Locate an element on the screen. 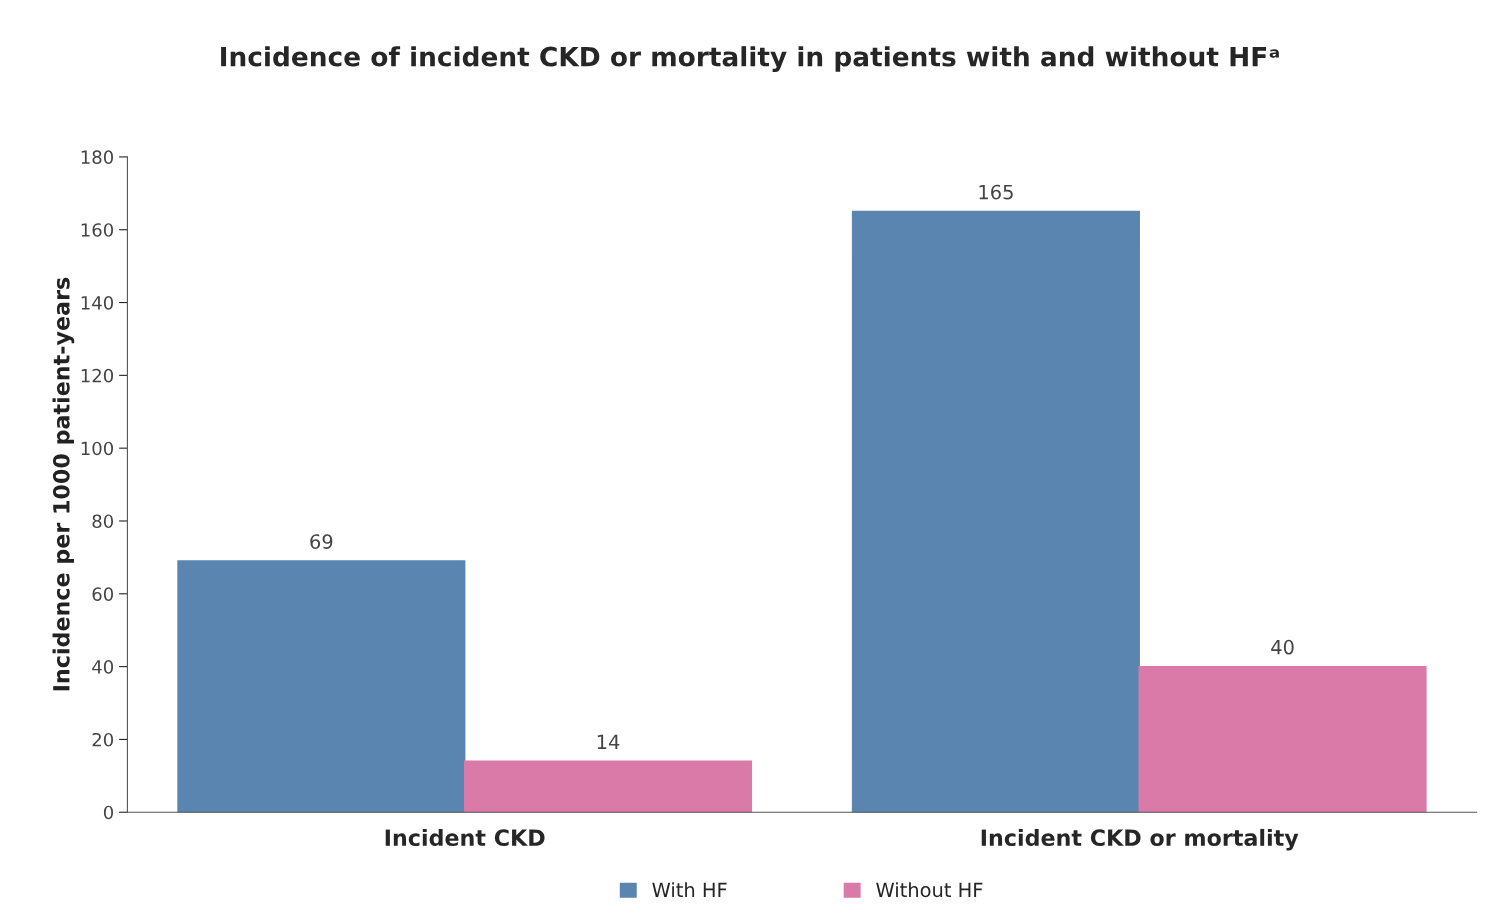  x-tick-label: Incident CKD is located at coordinates (465, 837).